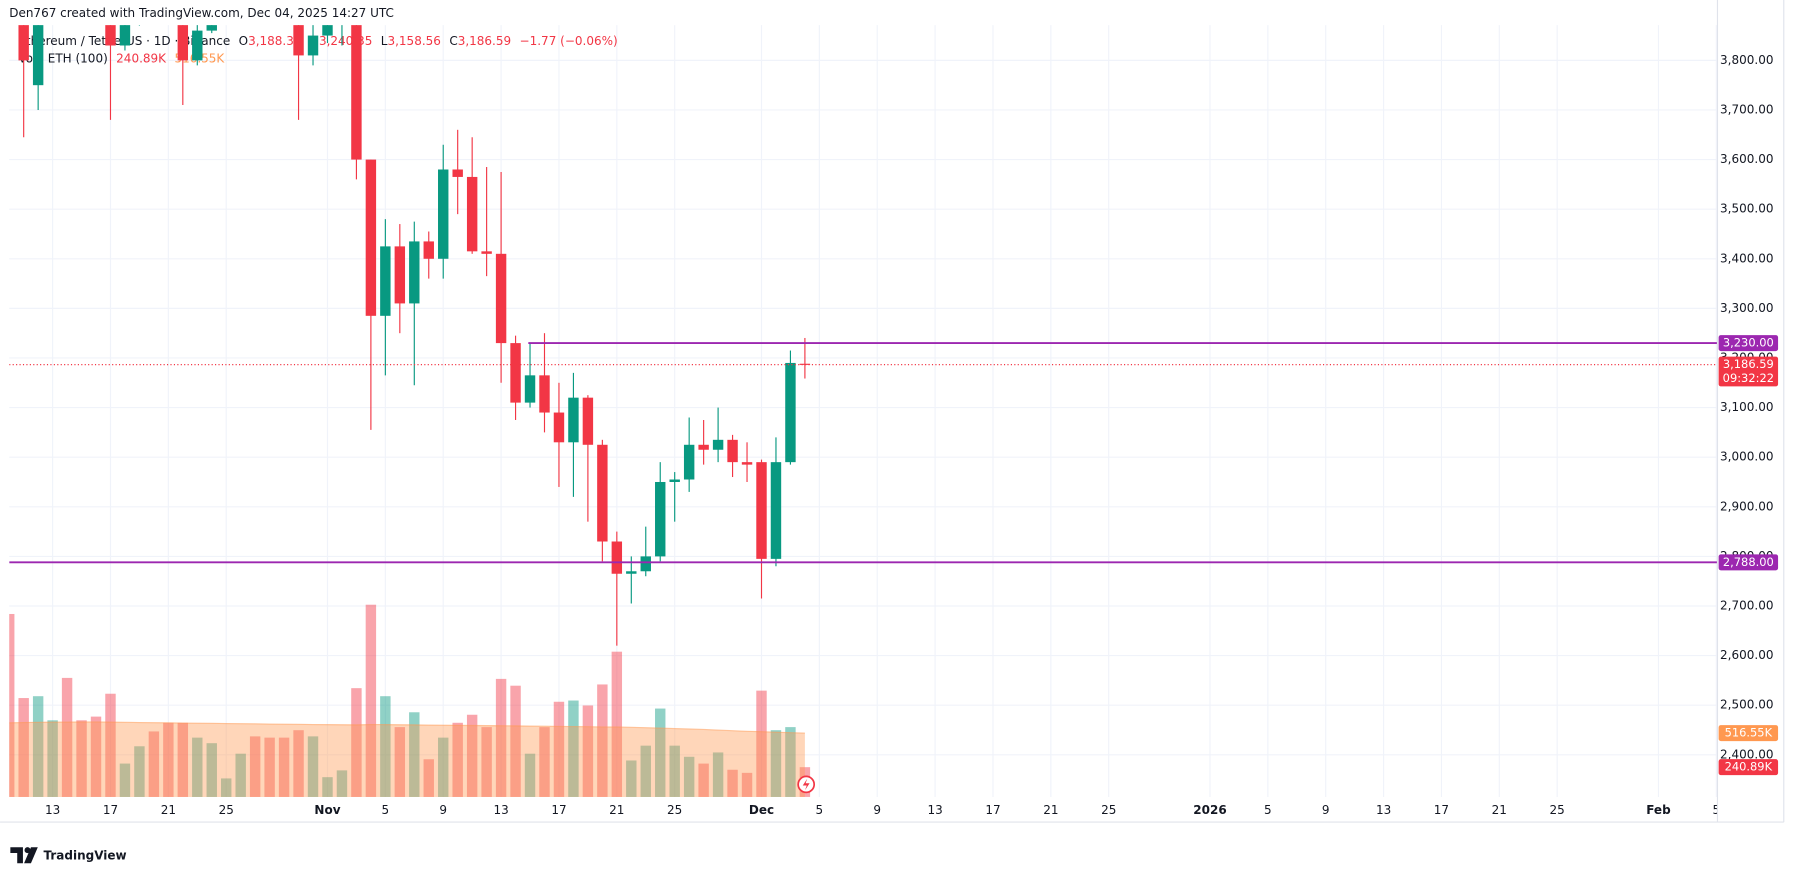  What do you see at coordinates (1746, 655) in the screenshot?
I see `y-tick-label: 2,600.00` at bounding box center [1746, 655].